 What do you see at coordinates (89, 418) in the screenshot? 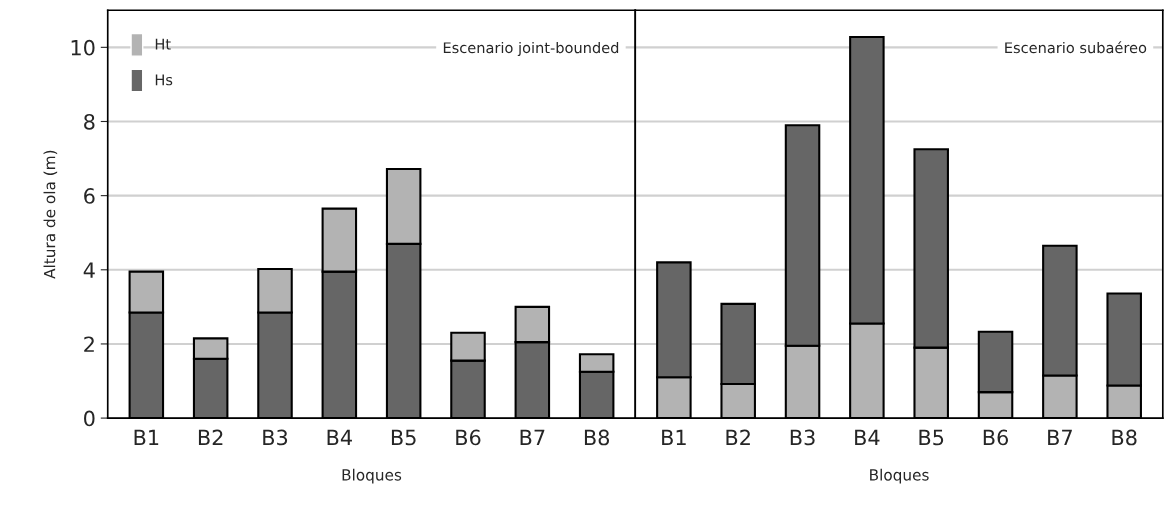
I see `y-tick-label: 0` at bounding box center [89, 418].